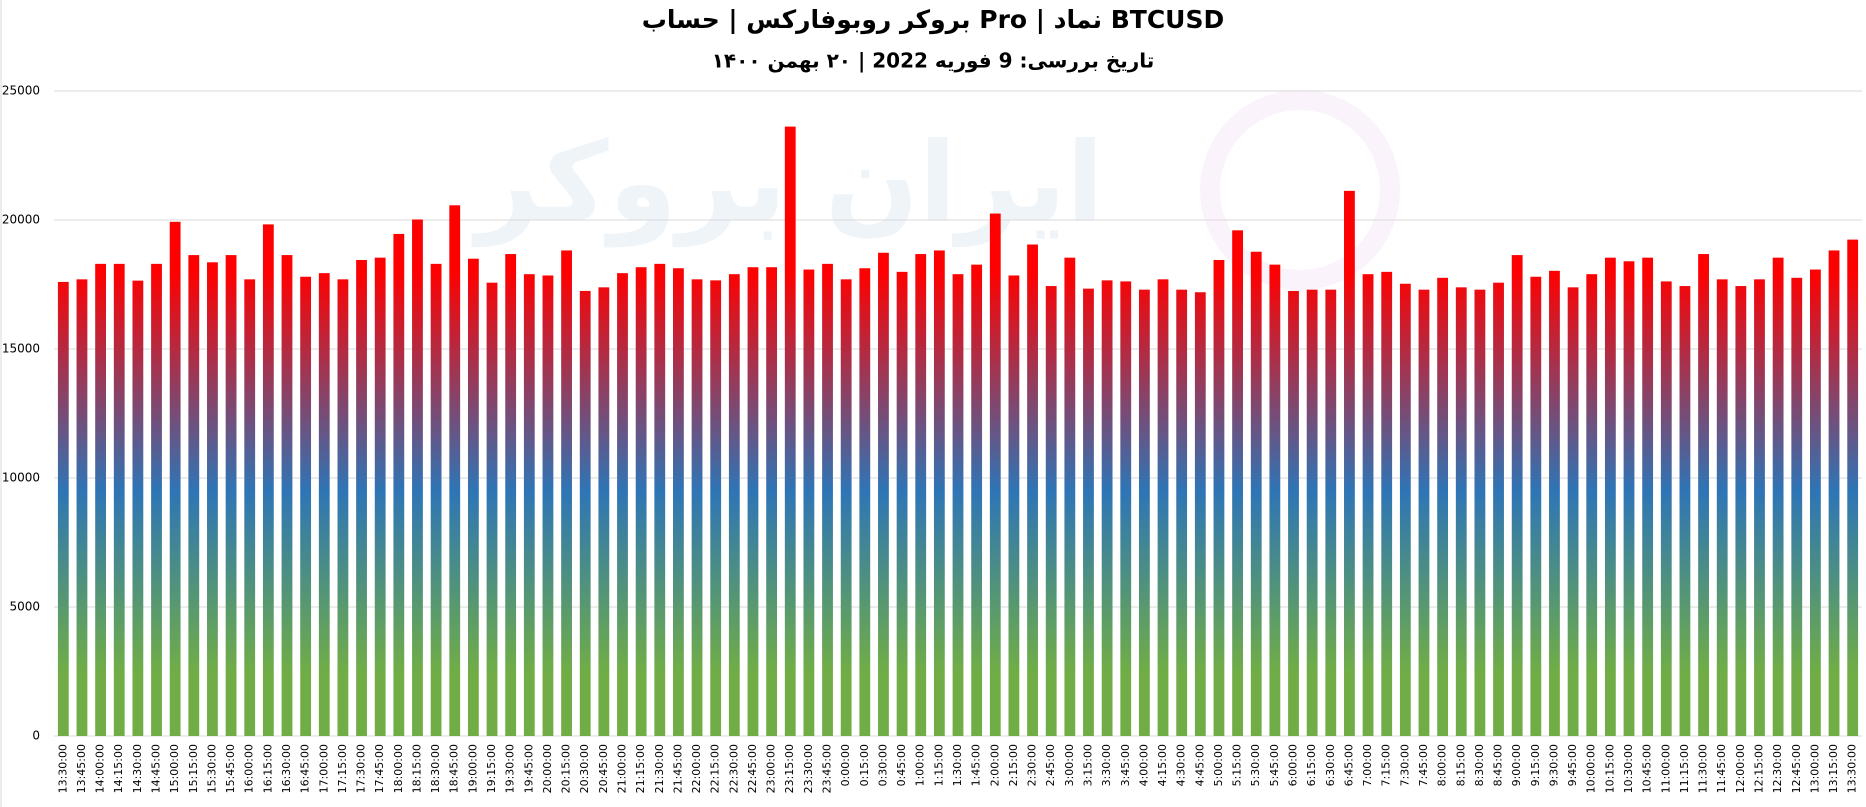  Describe the element at coordinates (621, 768) in the screenshot. I see `x-tick-label: 21:00:00` at that location.